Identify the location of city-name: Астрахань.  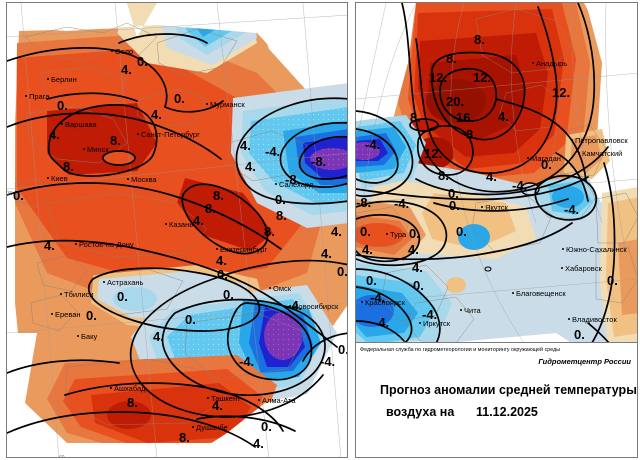
(125, 282).